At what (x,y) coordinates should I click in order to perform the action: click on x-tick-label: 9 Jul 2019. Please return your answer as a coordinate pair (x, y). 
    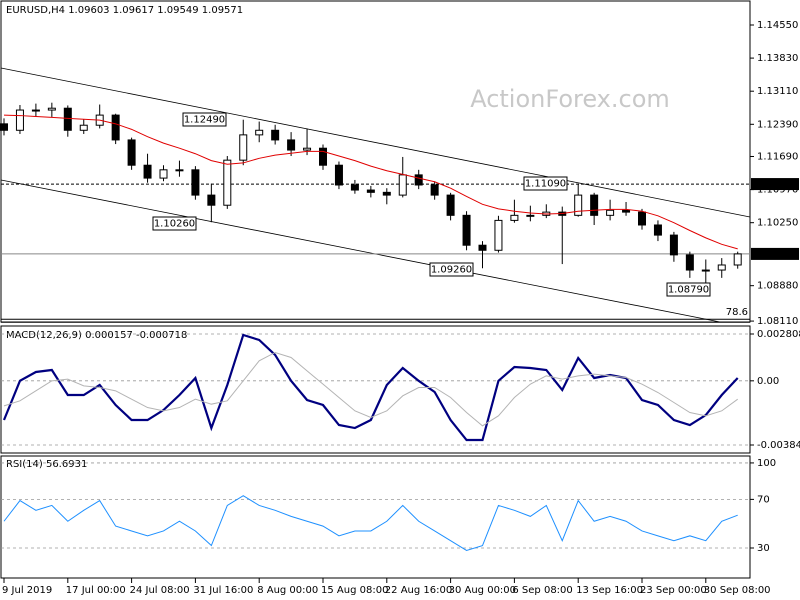
    Looking at the image, I should click on (27, 590).